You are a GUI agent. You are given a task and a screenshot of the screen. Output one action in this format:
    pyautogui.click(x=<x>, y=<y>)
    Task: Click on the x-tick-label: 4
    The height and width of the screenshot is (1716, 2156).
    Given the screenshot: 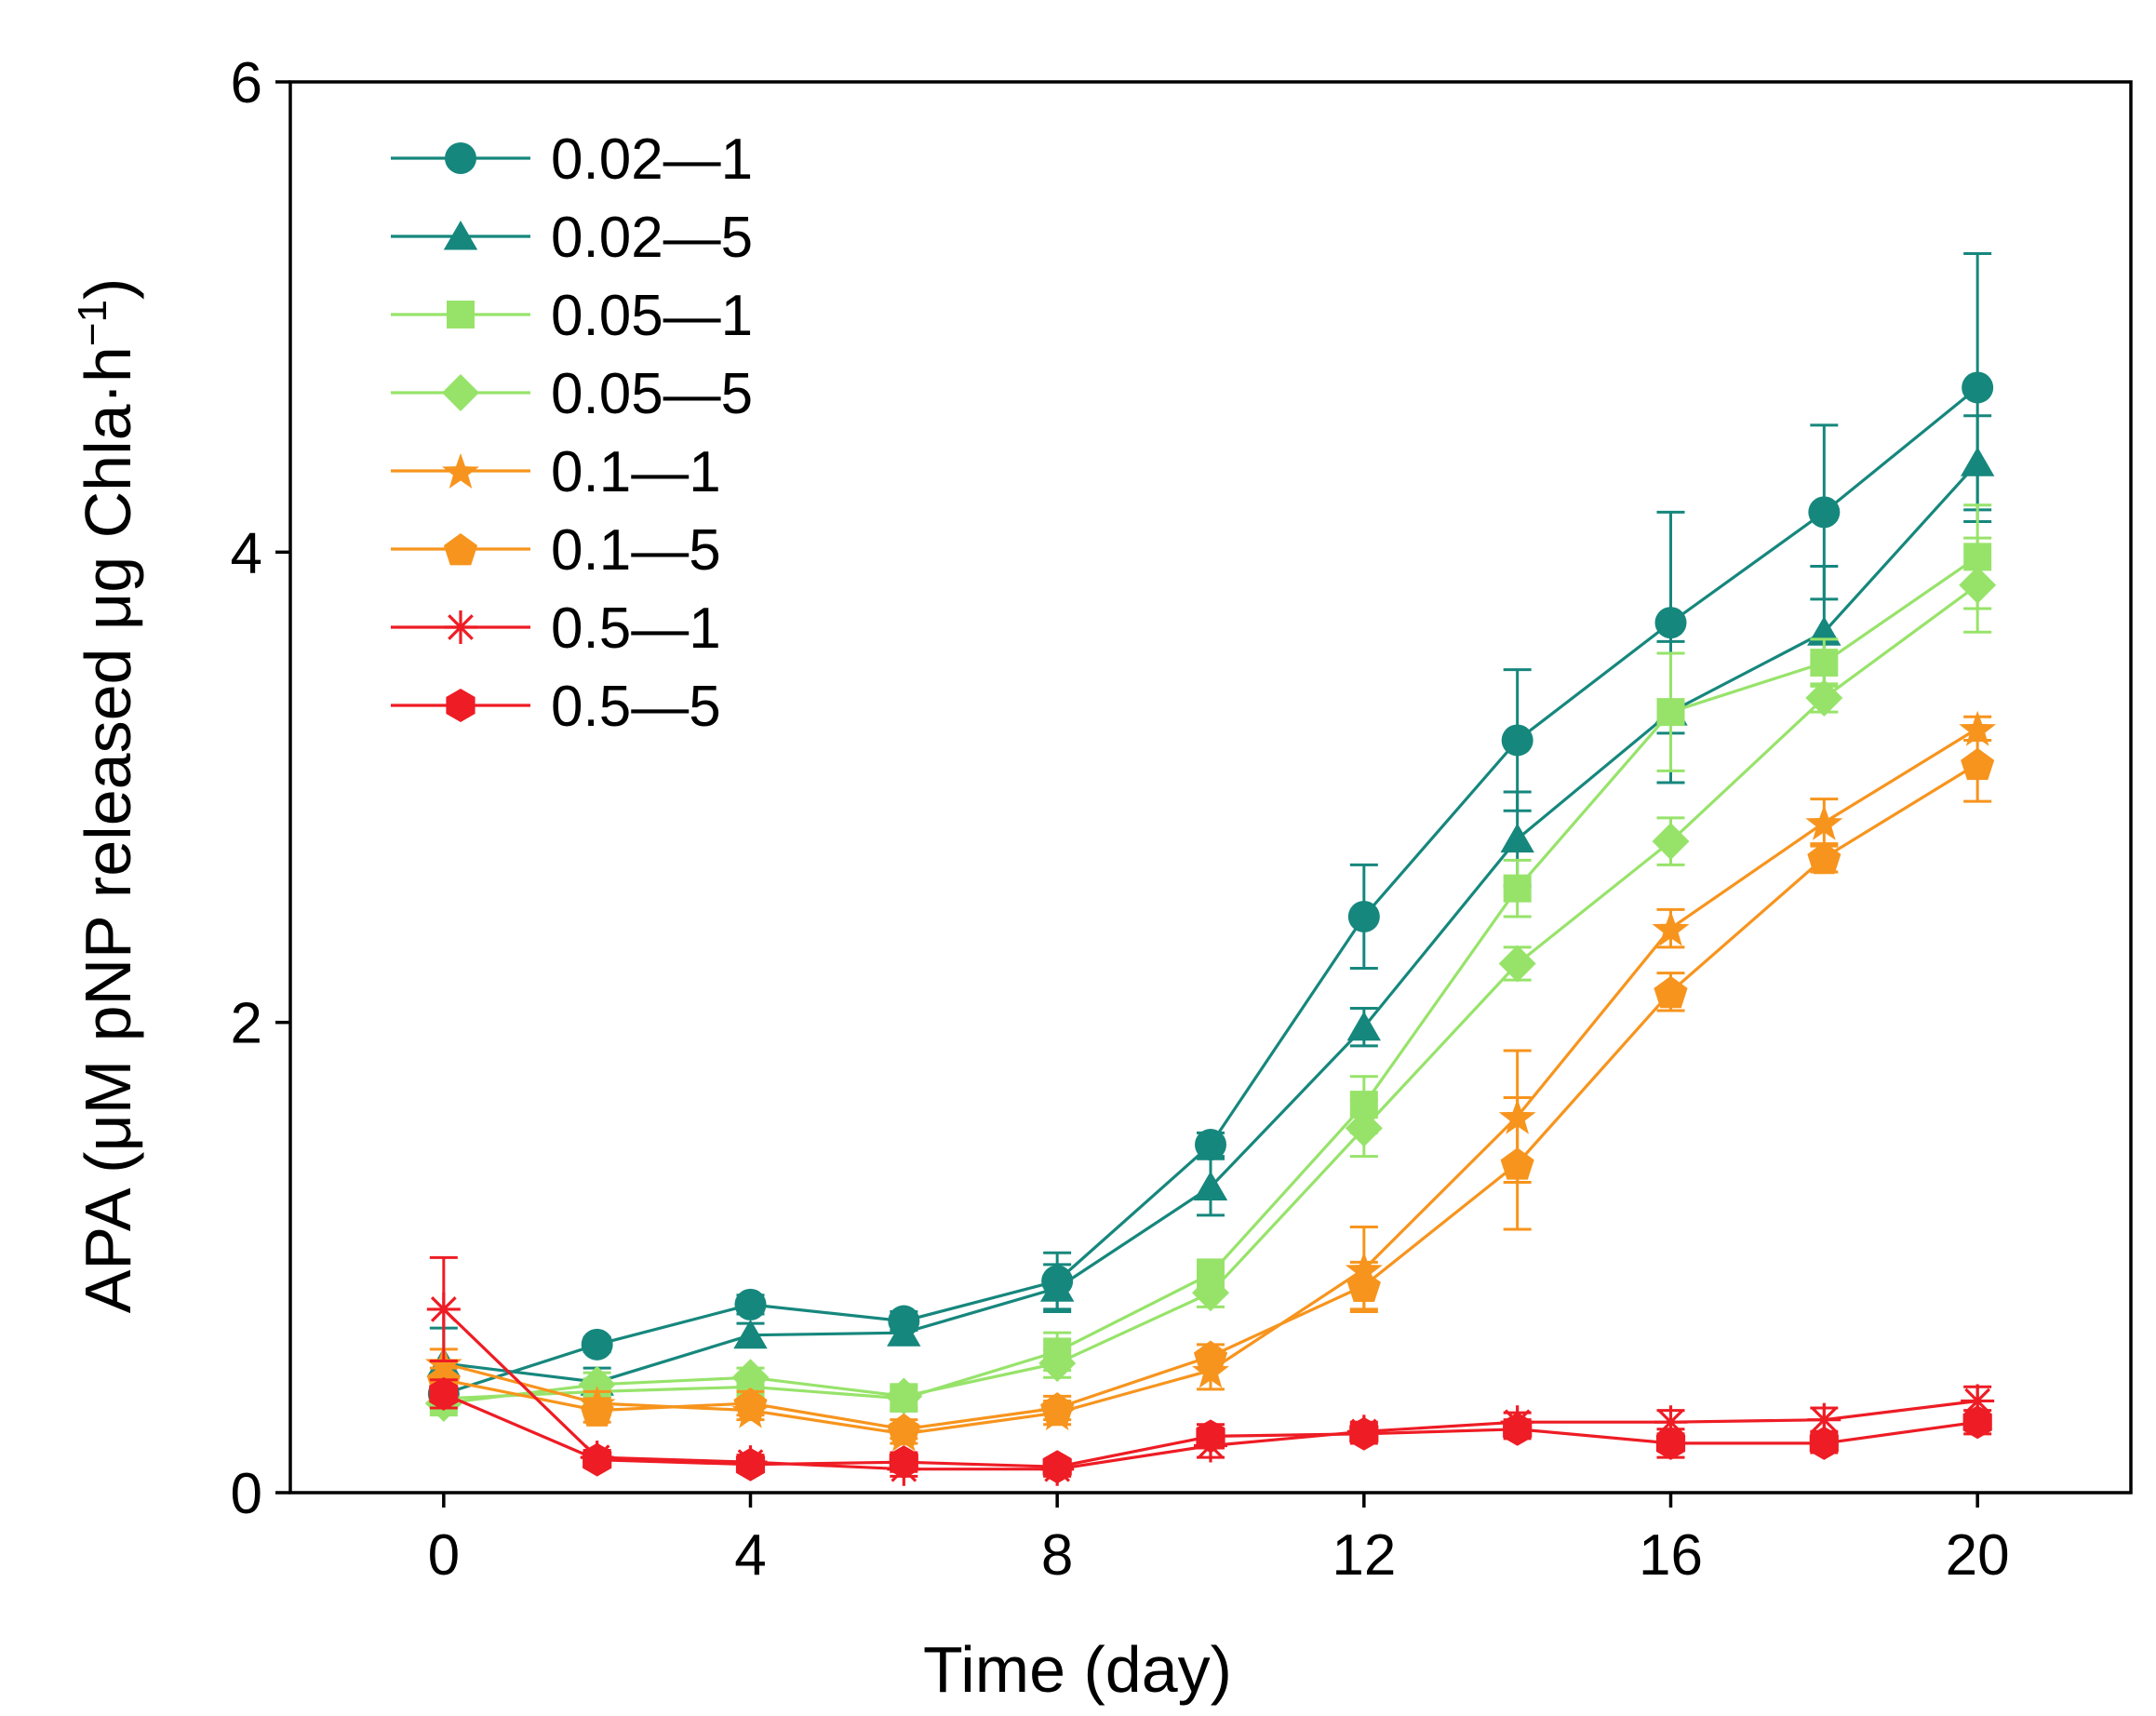 What is the action you would take?
    pyautogui.click(x=750, y=1555)
    